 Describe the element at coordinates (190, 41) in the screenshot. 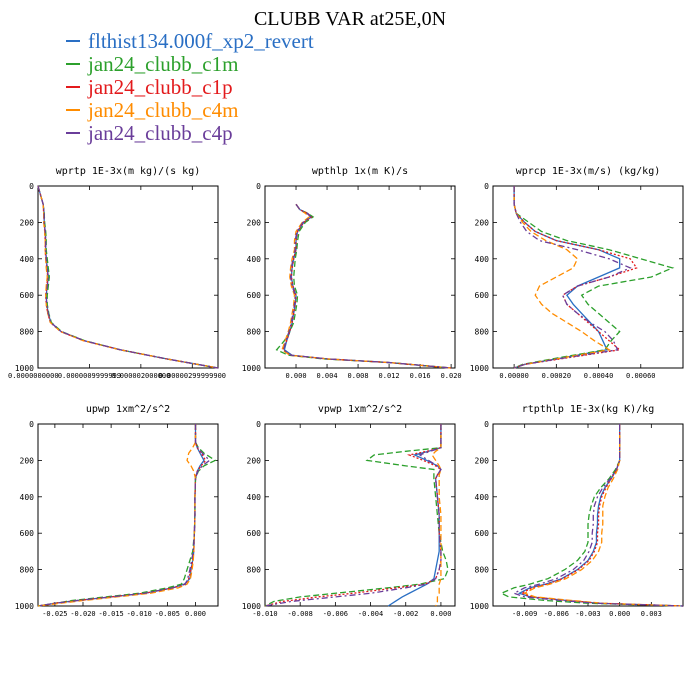

I see `legend-item: flthist134.000f_xp2_revert` at that location.